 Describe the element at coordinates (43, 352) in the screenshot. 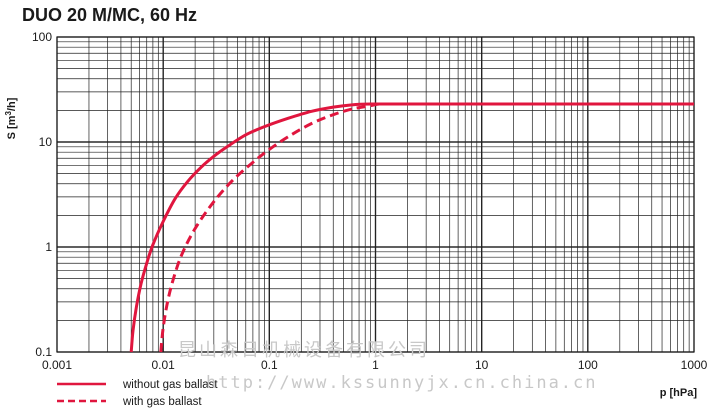

I see `y-tick-label: 0.1` at that location.